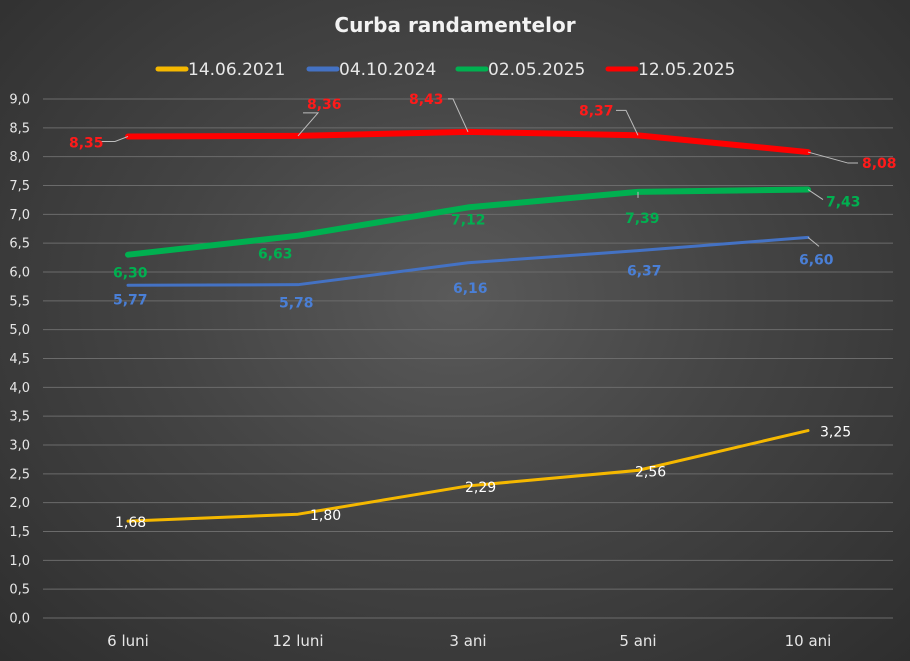  I want to click on data-label-14-06-2021: 2,56, so click(650, 472).